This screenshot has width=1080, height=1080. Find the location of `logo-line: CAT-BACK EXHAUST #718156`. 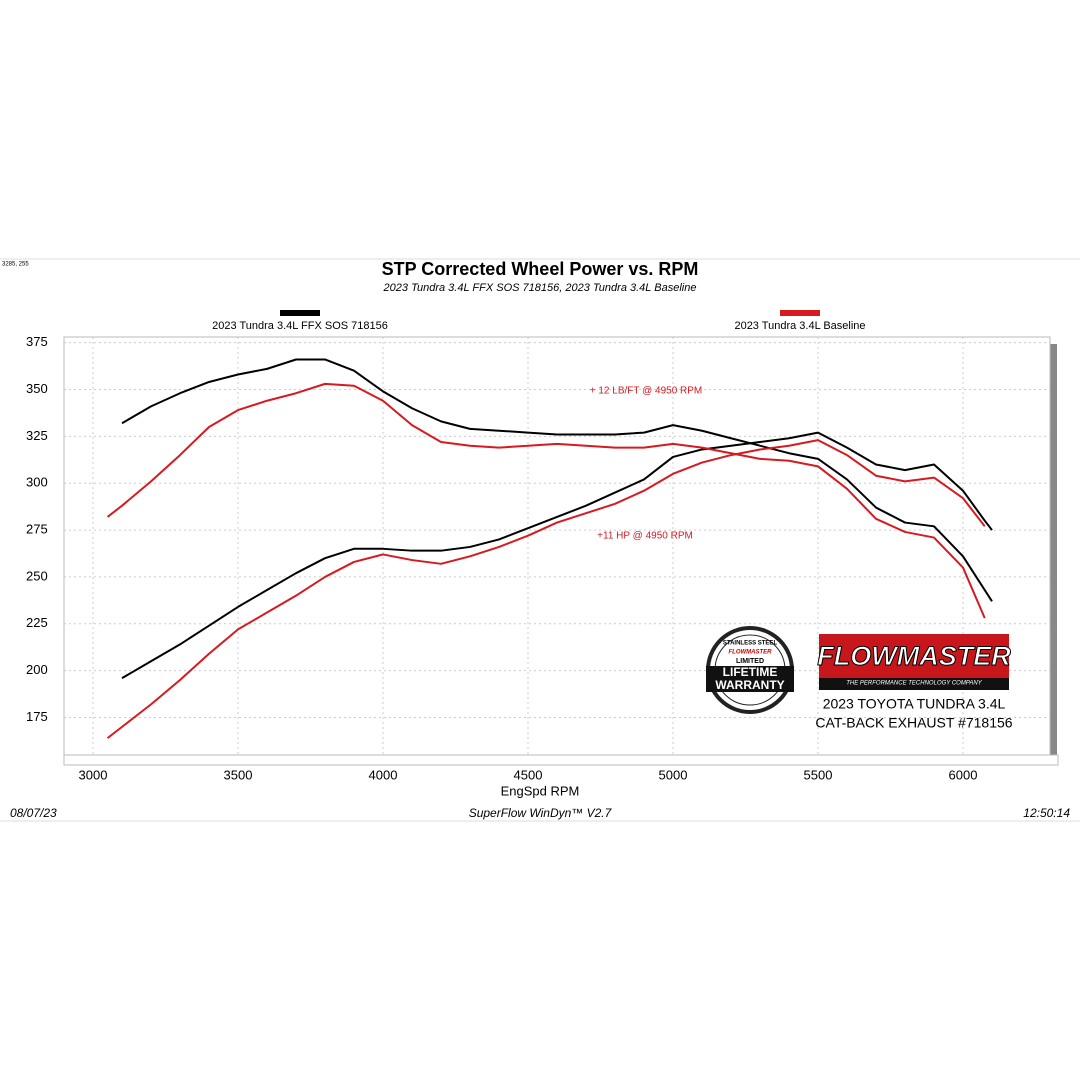

logo-line: CAT-BACK EXHAUST #718156 is located at coordinates (913, 723).